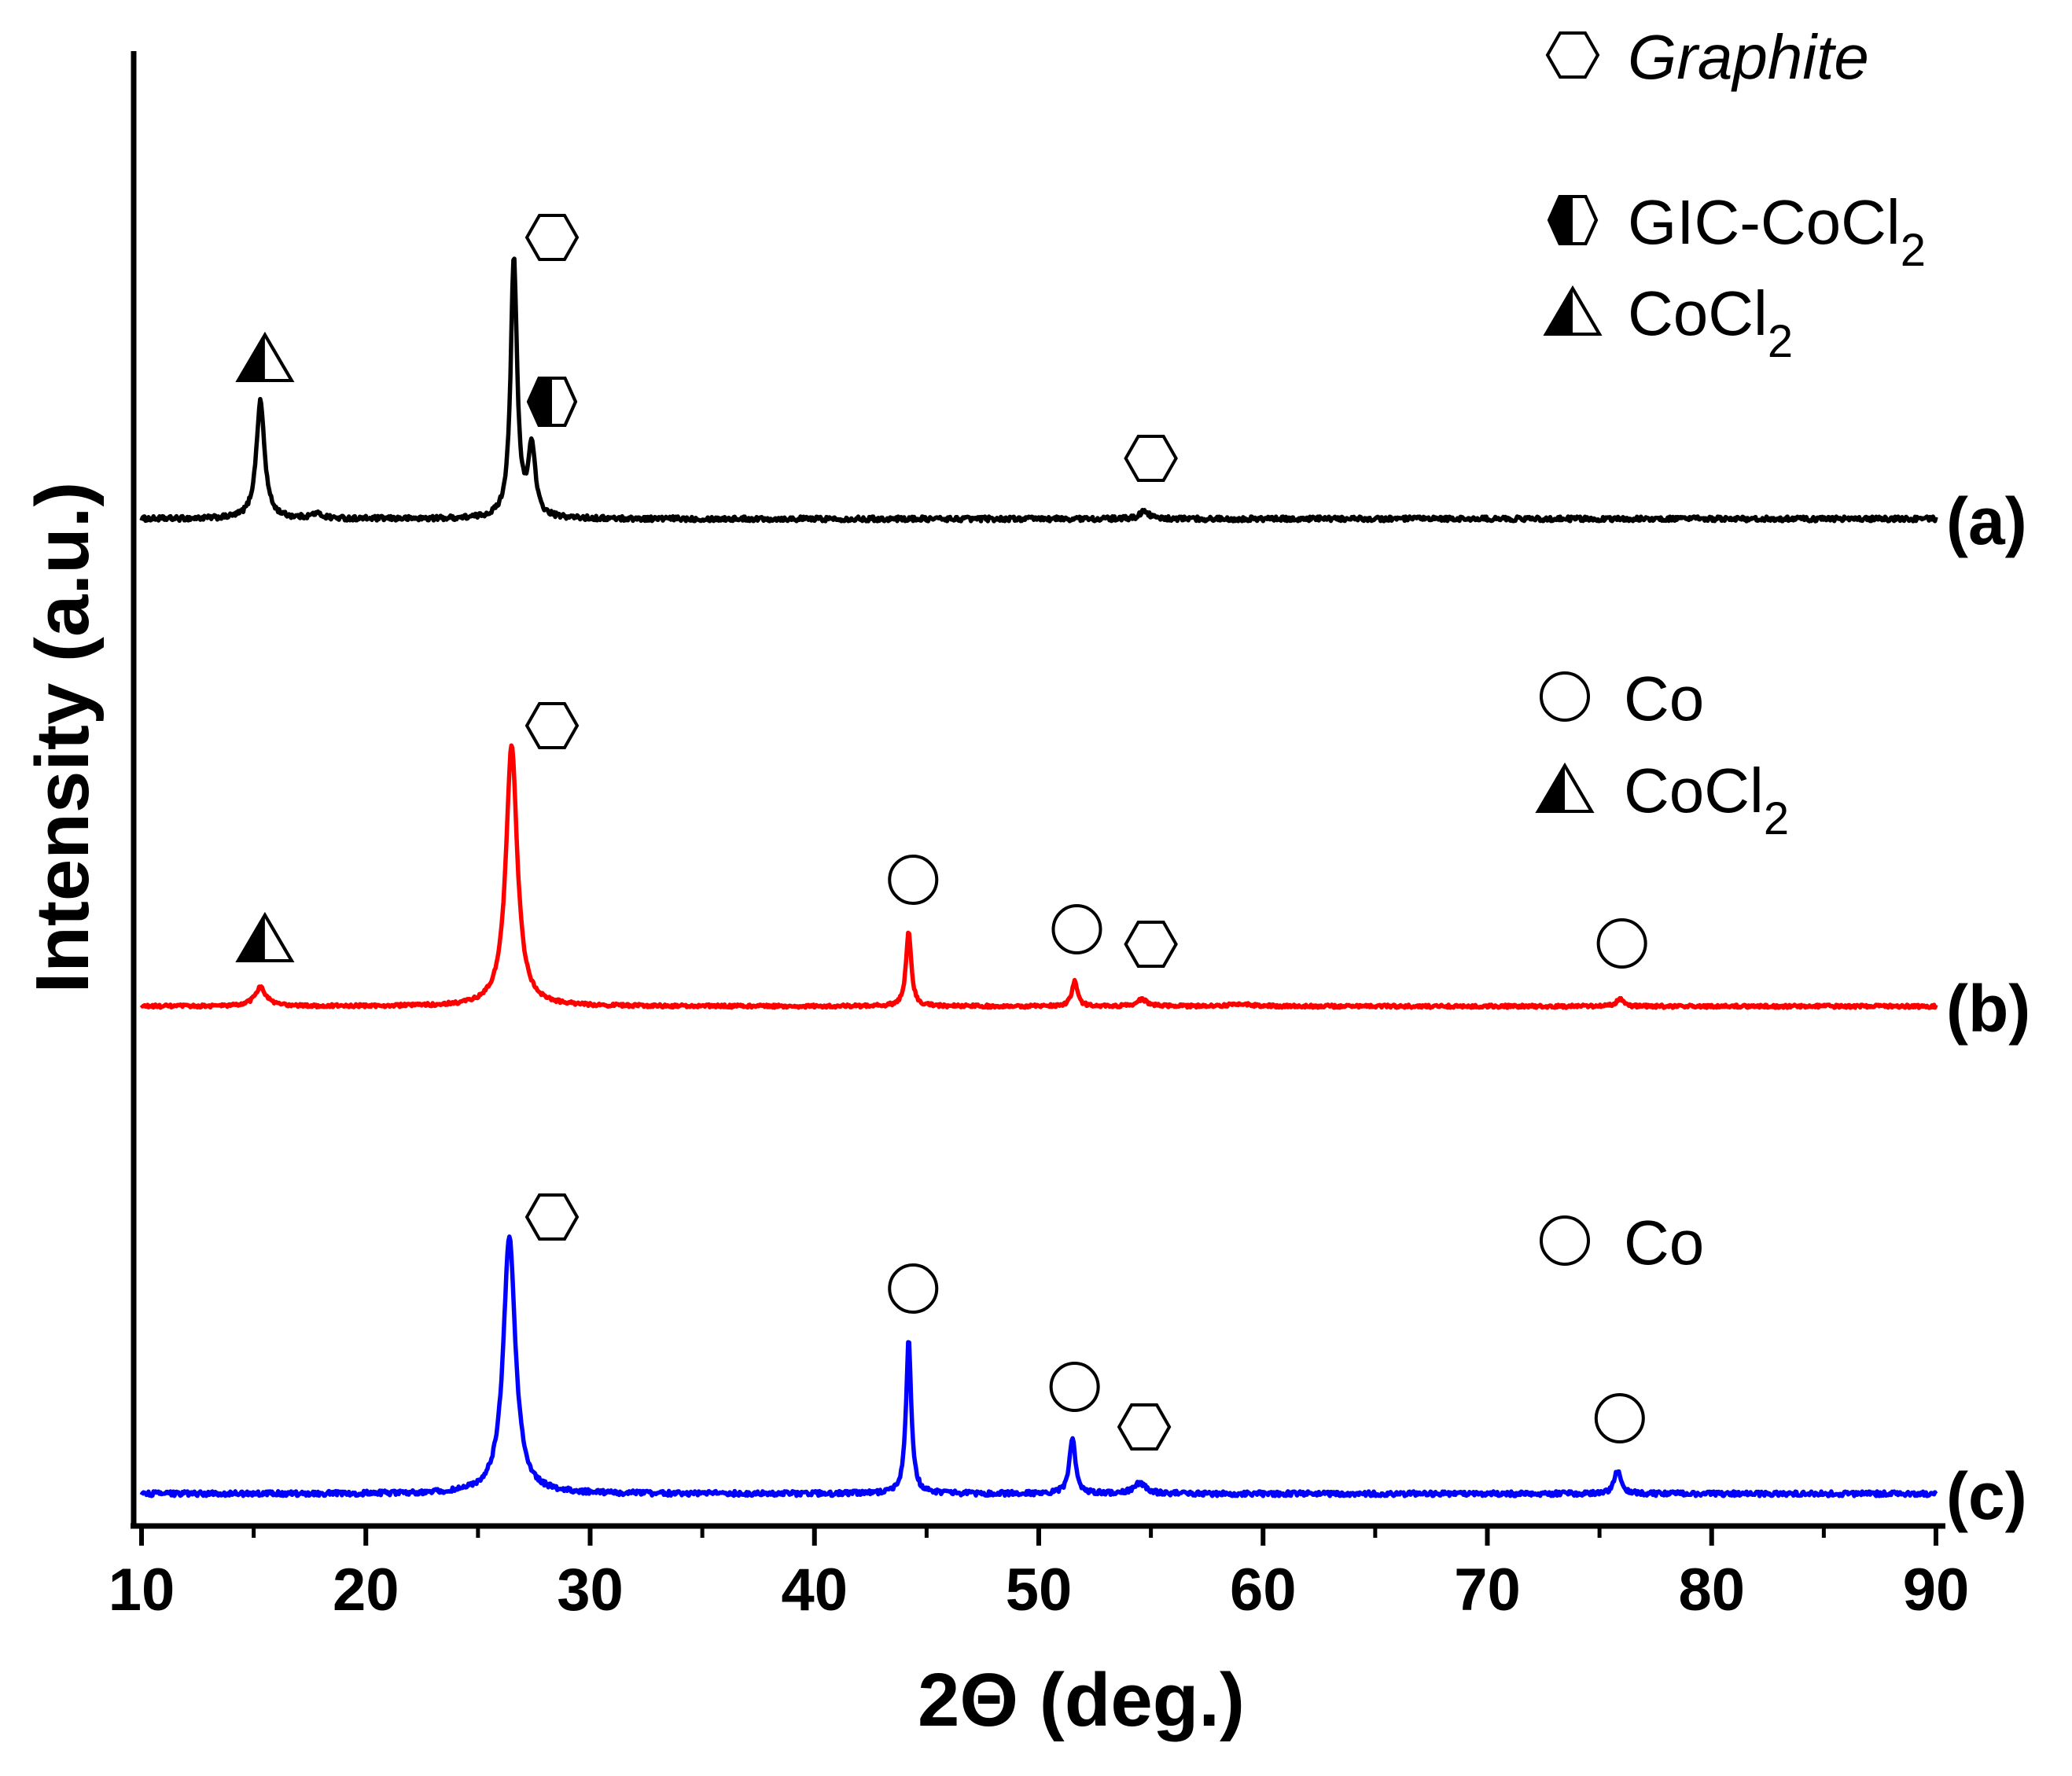 The height and width of the screenshot is (1776, 2072). I want to click on series-label-group: (a) (b) (c), so click(1988, 1008).